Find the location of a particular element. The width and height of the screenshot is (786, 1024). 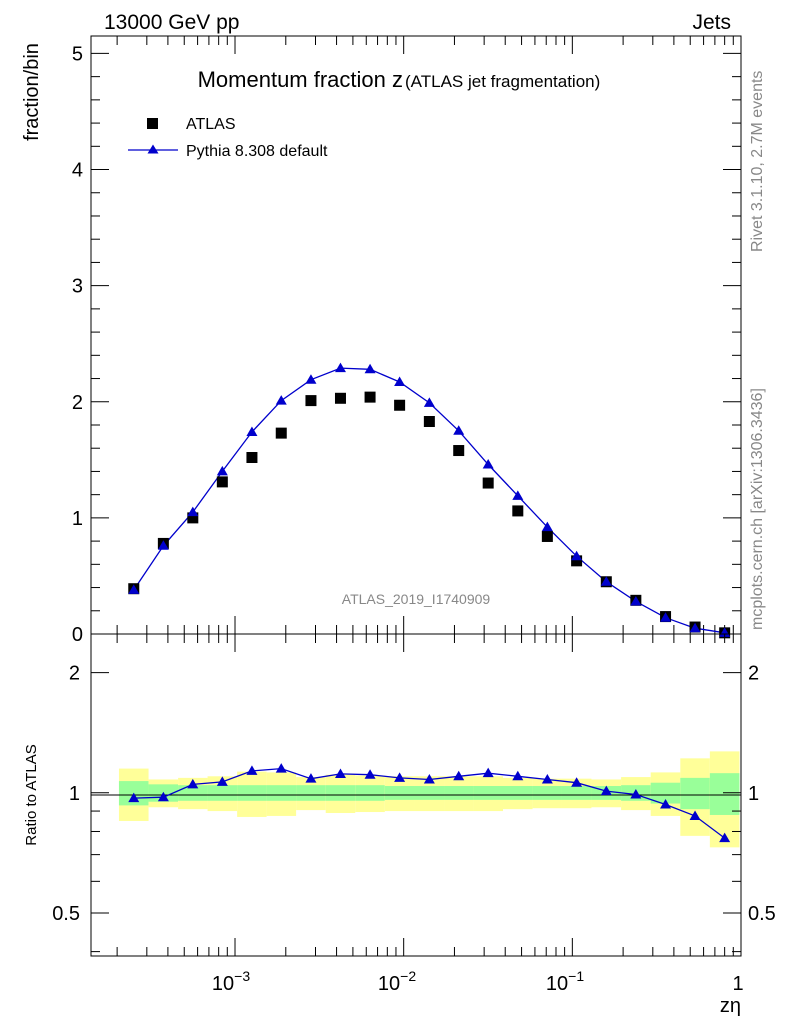

main-y-axis-label: fraction/bin is located at coordinates (32, 92).